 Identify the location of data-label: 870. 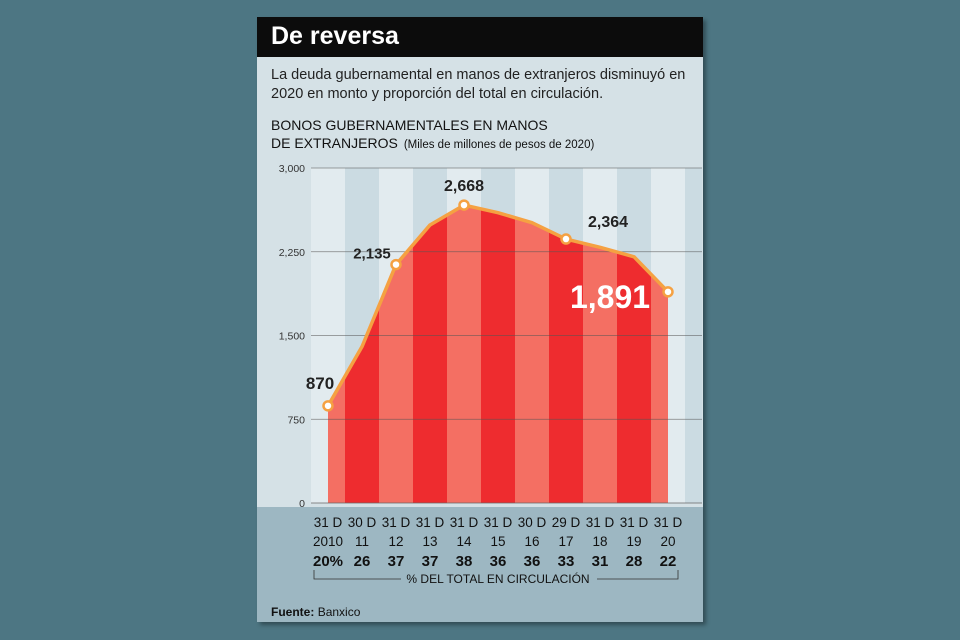
(320, 383).